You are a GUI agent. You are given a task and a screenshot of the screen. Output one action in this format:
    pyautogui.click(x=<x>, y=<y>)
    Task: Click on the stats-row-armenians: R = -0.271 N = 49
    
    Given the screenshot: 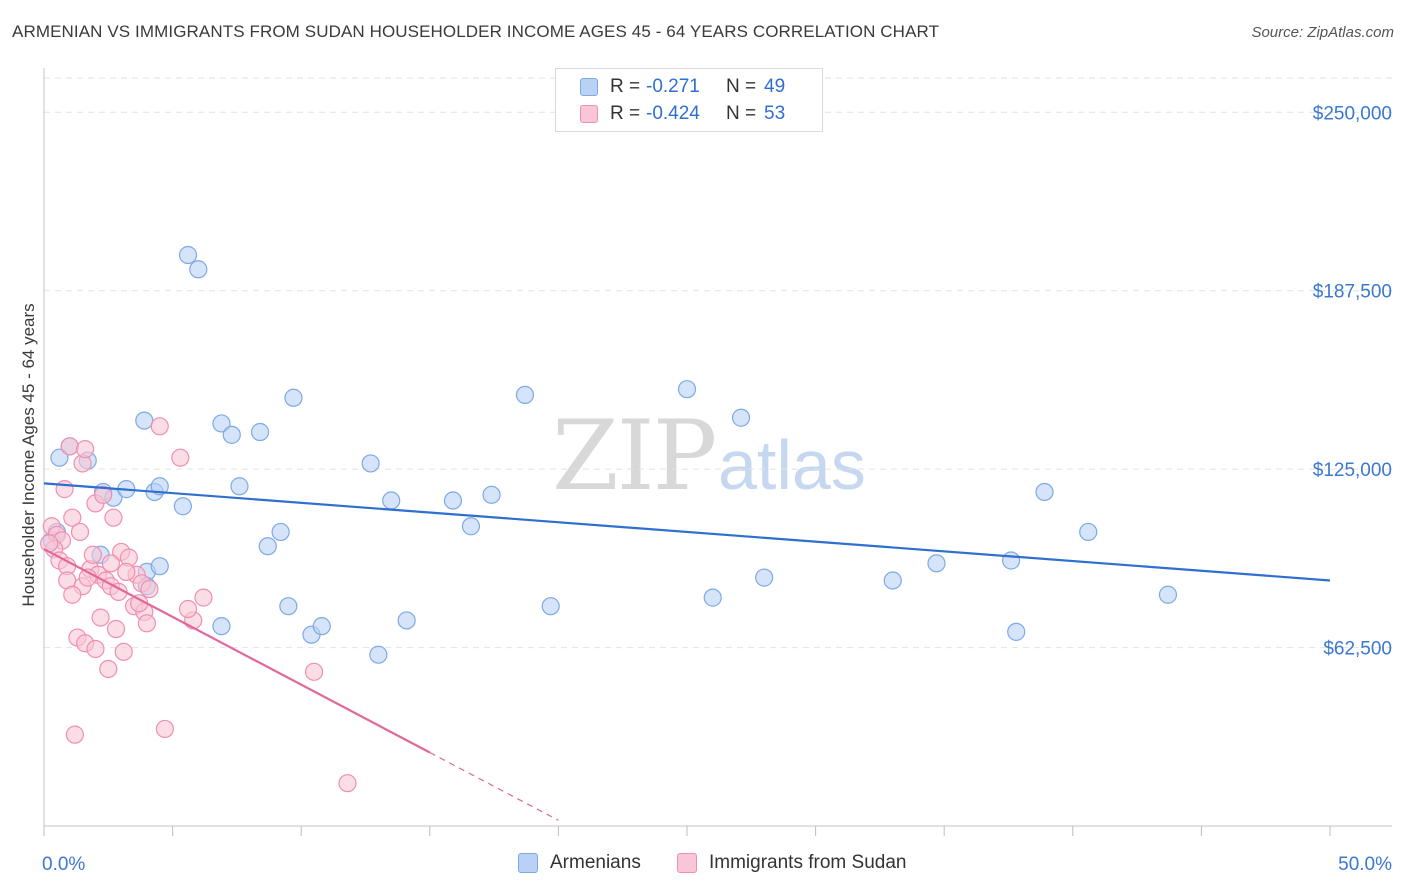 What is the action you would take?
    pyautogui.click(x=682, y=87)
    